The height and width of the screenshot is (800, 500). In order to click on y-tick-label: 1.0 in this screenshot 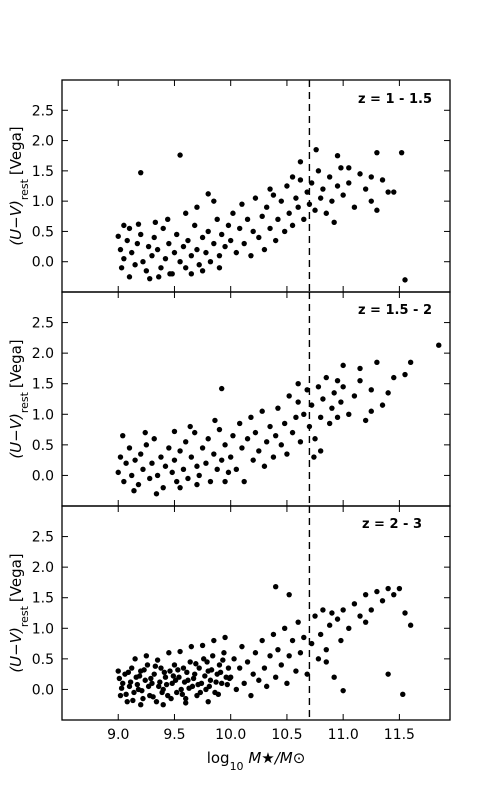, I will do `click(43, 202)`.